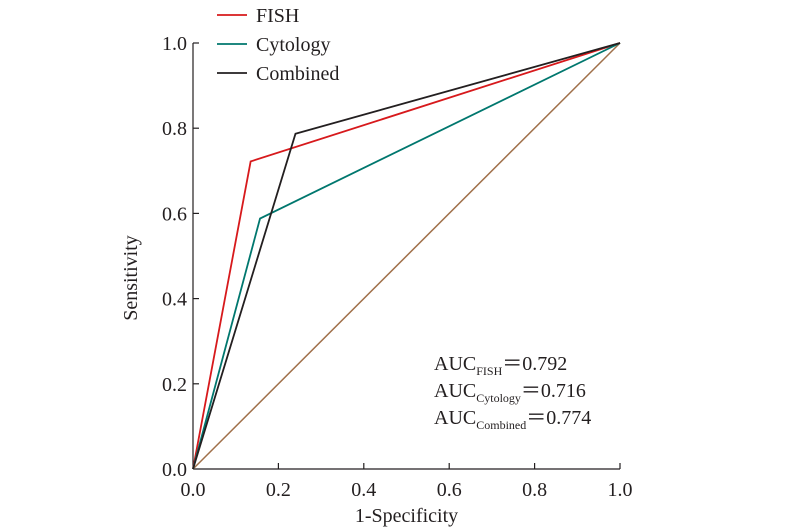 This screenshot has width=793, height=531. I want to click on legend-label: FISH, so click(277, 16).